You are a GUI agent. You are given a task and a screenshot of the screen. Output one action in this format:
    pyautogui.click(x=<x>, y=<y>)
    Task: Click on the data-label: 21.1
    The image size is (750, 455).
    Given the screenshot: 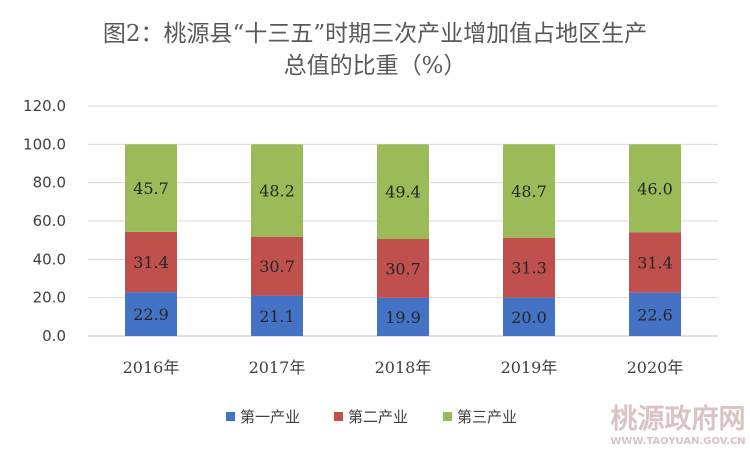 What is the action you would take?
    pyautogui.click(x=277, y=316)
    